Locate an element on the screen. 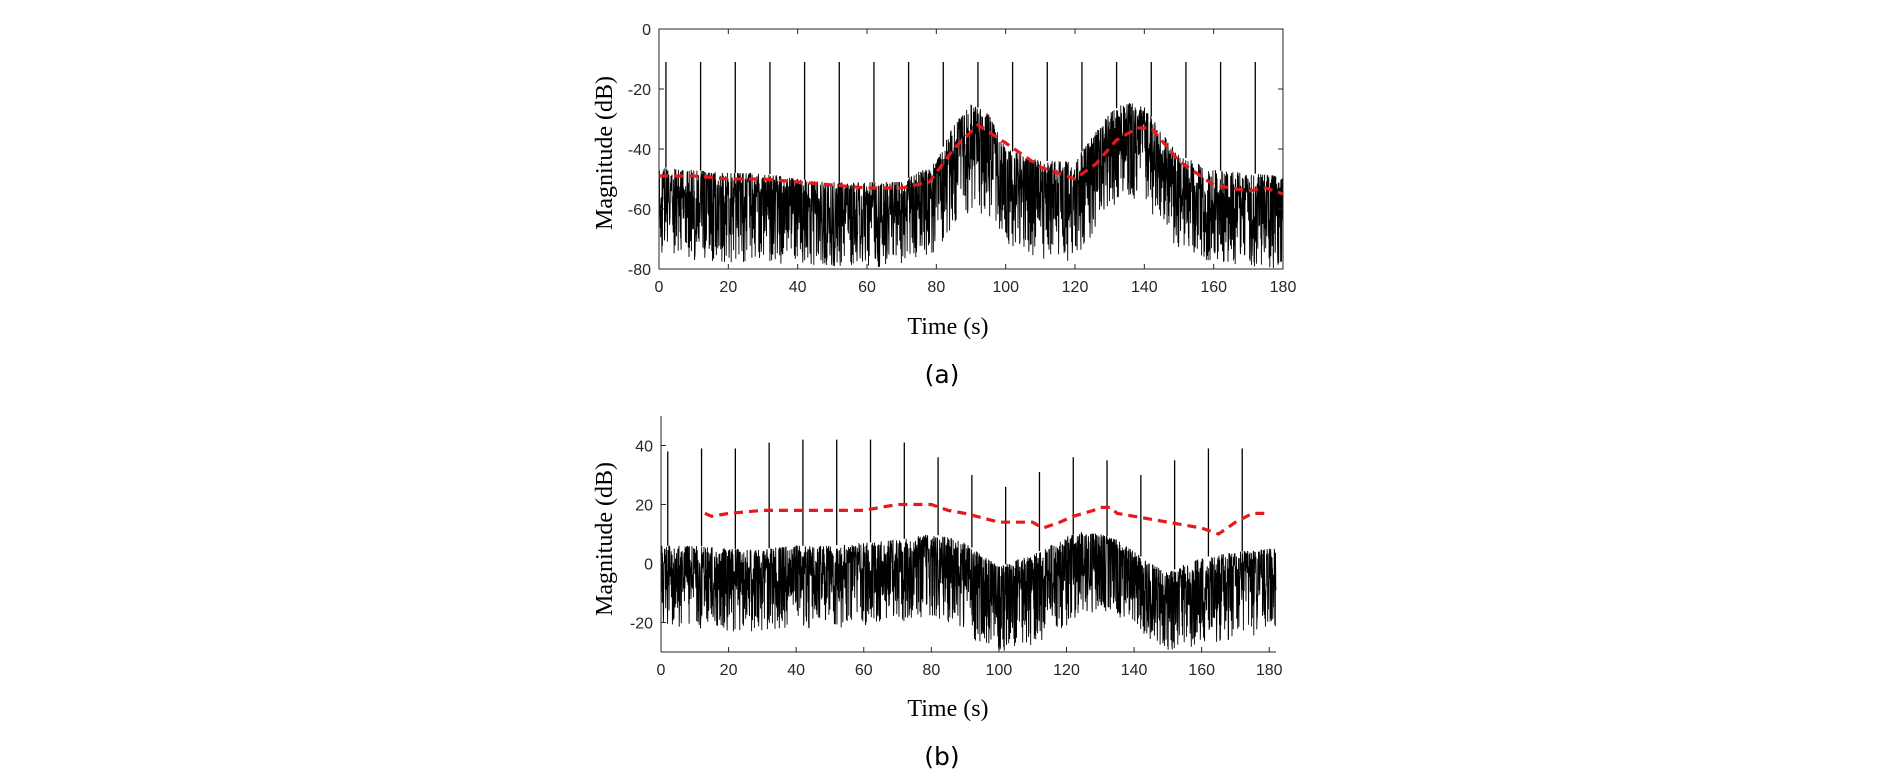 The width and height of the screenshot is (1890, 778). y-tick-label-a: -60 is located at coordinates (639, 210).